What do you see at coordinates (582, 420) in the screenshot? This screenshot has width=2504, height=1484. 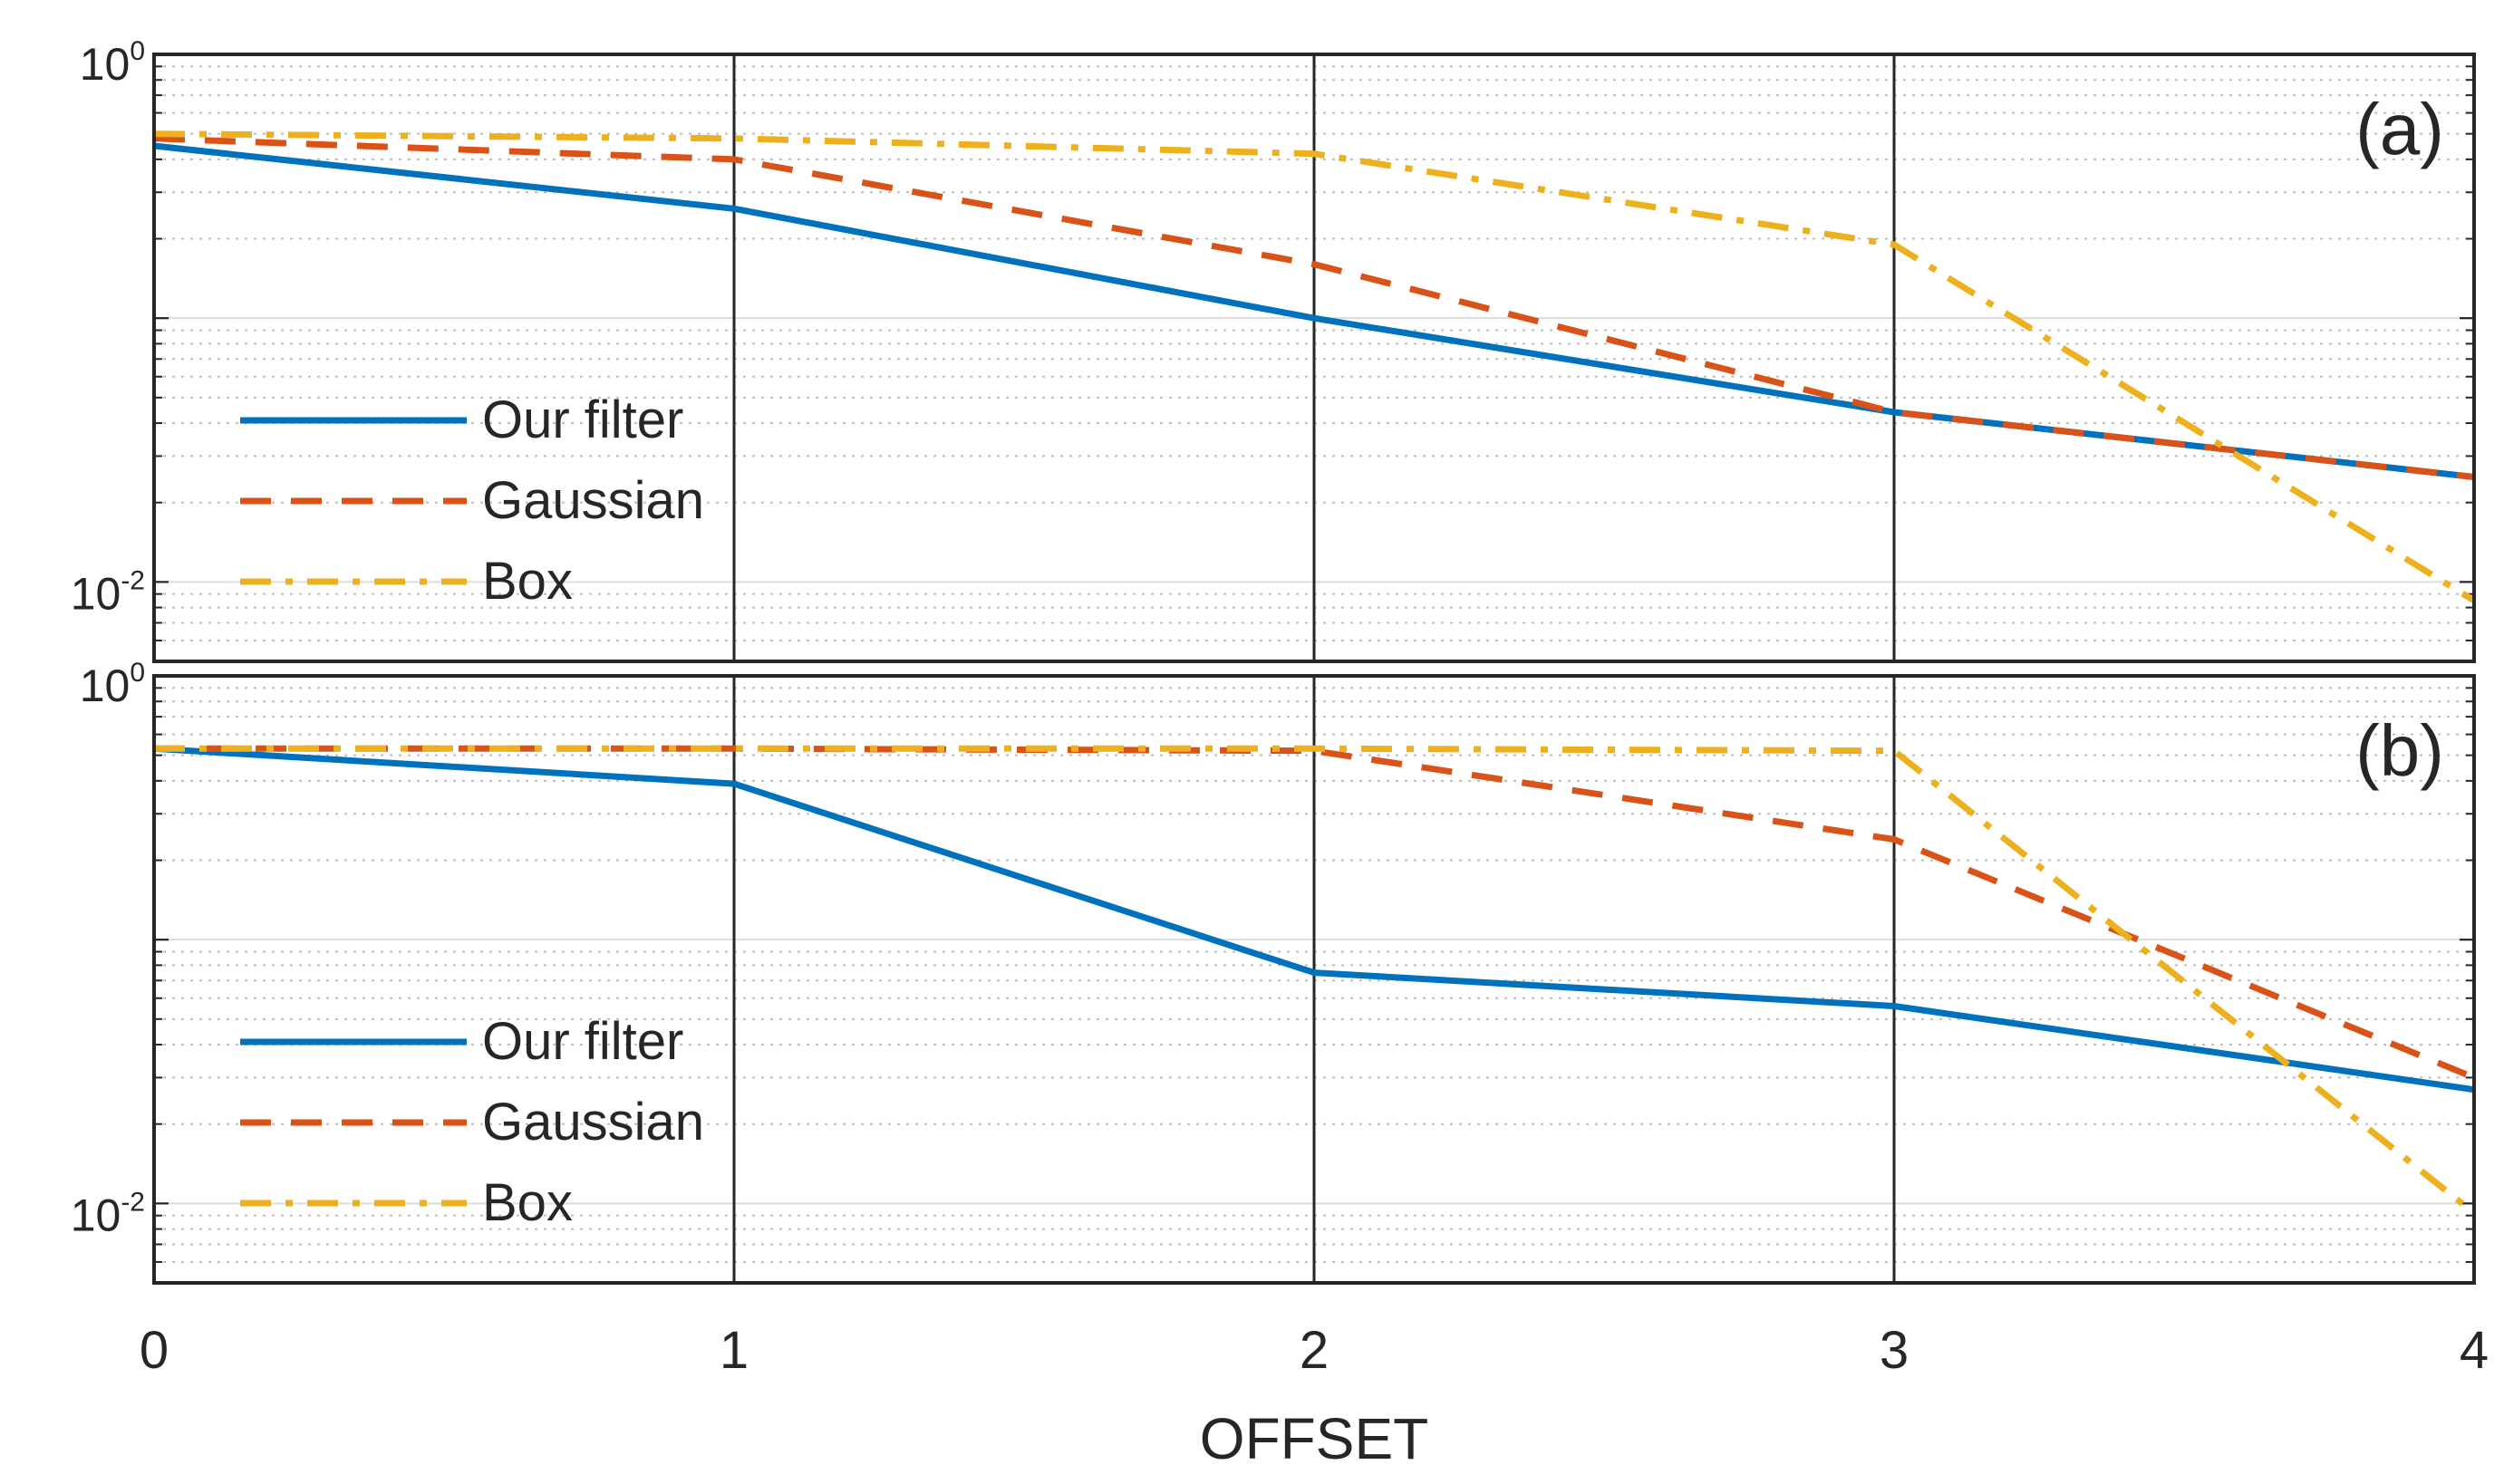 I see `panel-a-legend-label-our-filter: Our filter` at bounding box center [582, 420].